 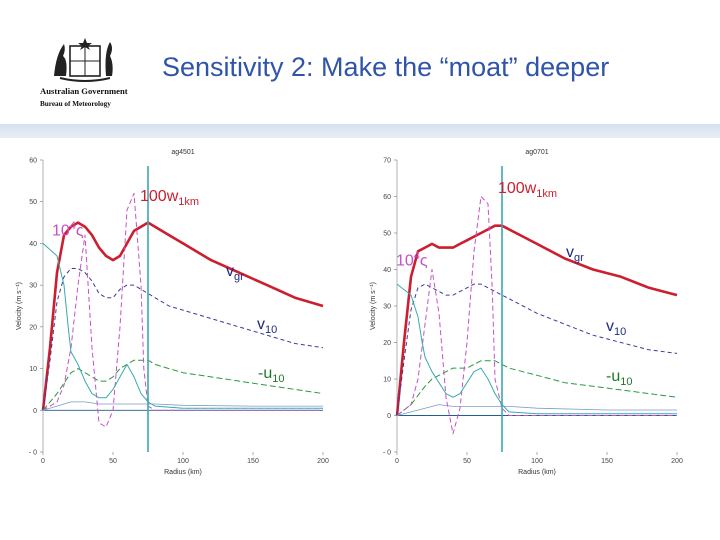 I want to click on c0-y-tick-label: 0, so click(x=35, y=411).